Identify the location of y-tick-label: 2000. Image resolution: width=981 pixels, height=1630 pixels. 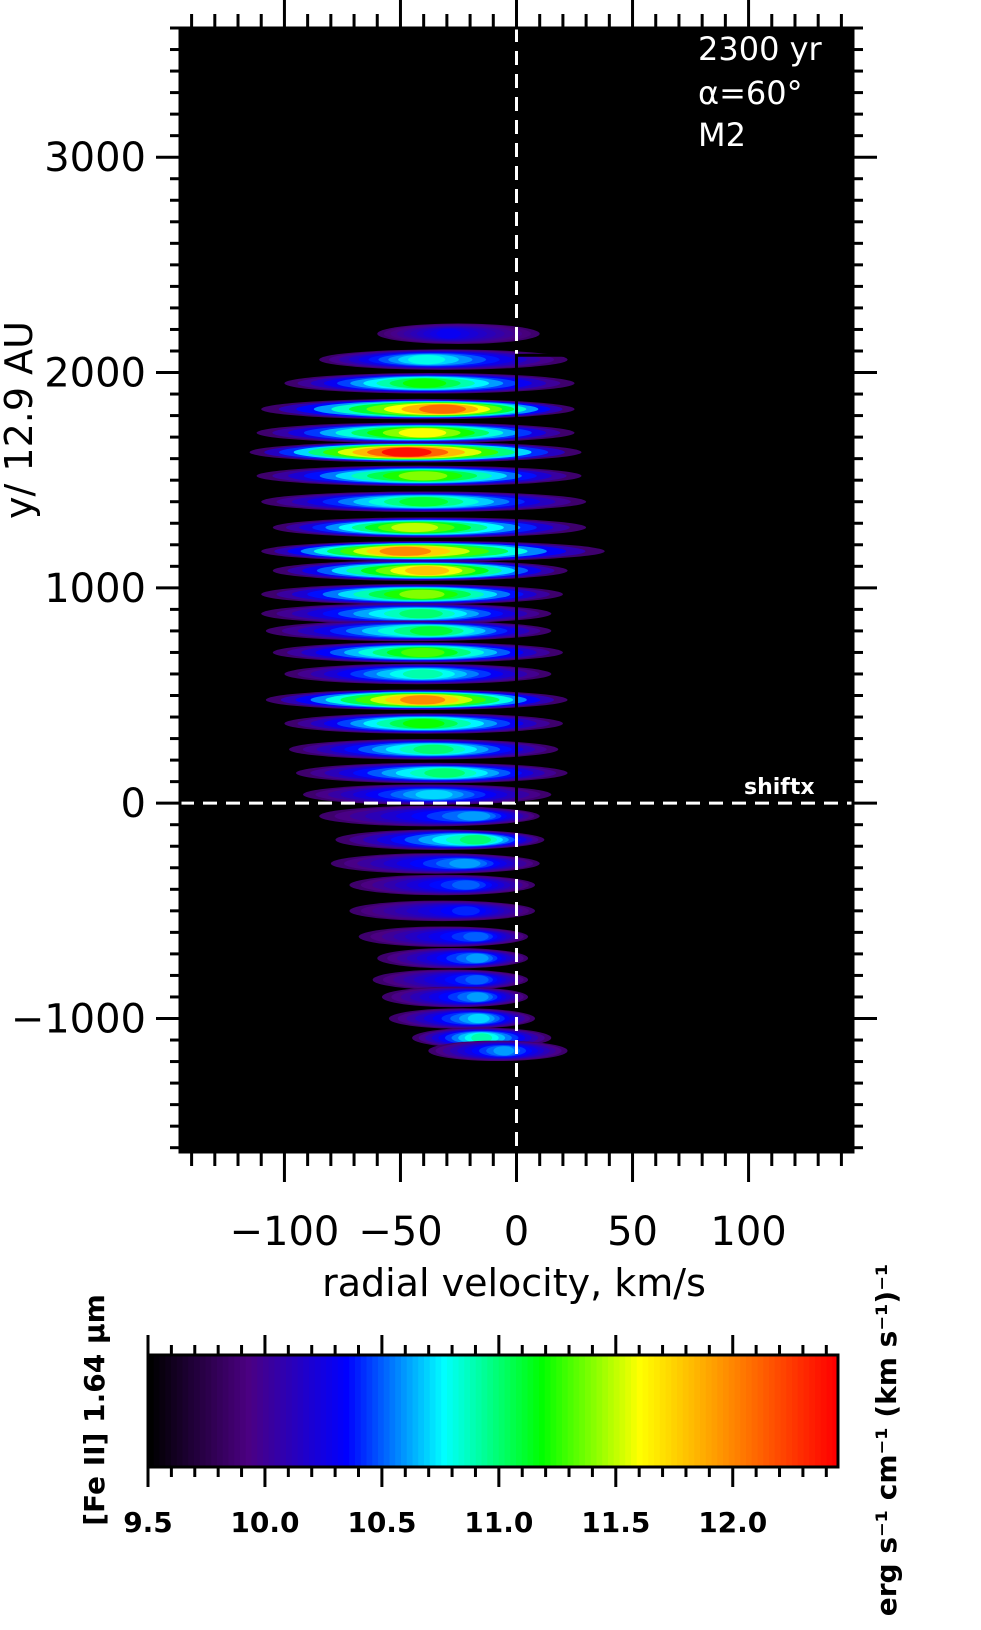
(95, 374).